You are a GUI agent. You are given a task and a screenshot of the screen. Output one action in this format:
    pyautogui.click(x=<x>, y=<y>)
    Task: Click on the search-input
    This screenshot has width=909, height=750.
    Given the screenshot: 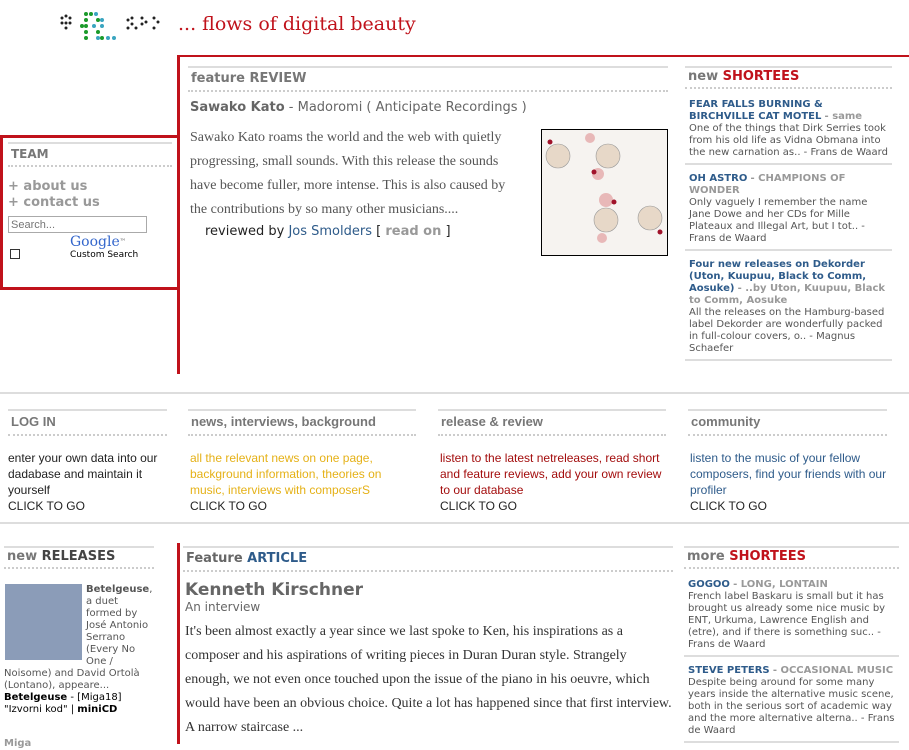 What is the action you would take?
    pyautogui.click(x=77, y=224)
    